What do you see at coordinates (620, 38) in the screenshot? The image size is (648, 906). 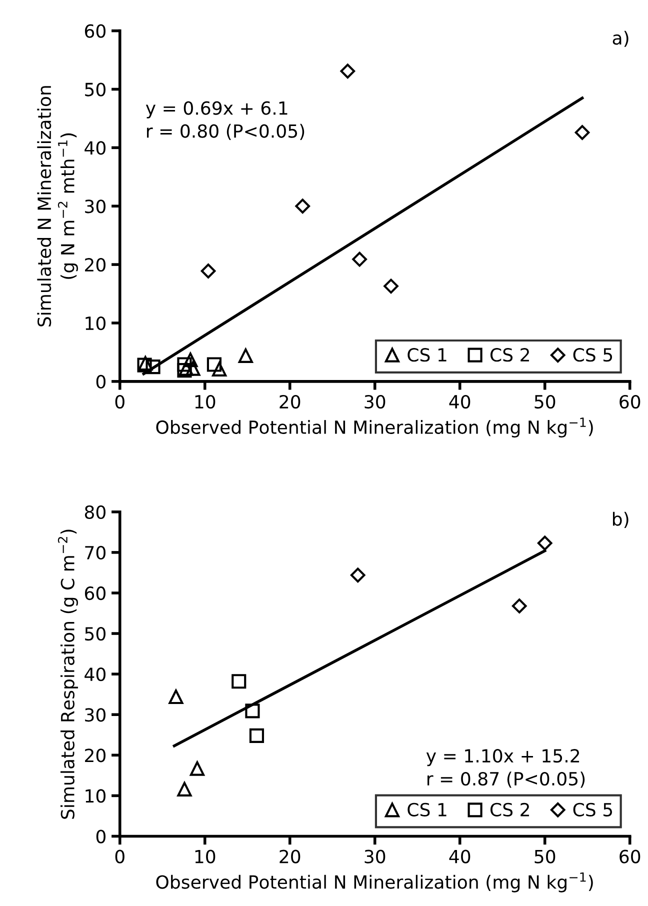 I see `annotation: a)` at bounding box center [620, 38].